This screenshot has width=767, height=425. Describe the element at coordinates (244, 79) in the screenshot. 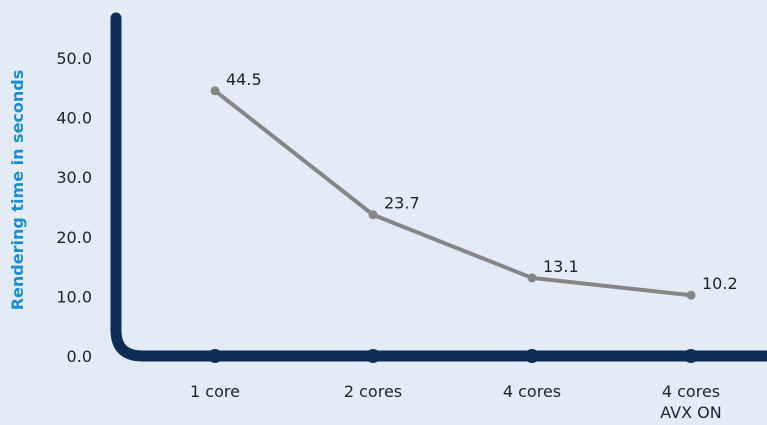

I see `data-label: 44.5` at that location.